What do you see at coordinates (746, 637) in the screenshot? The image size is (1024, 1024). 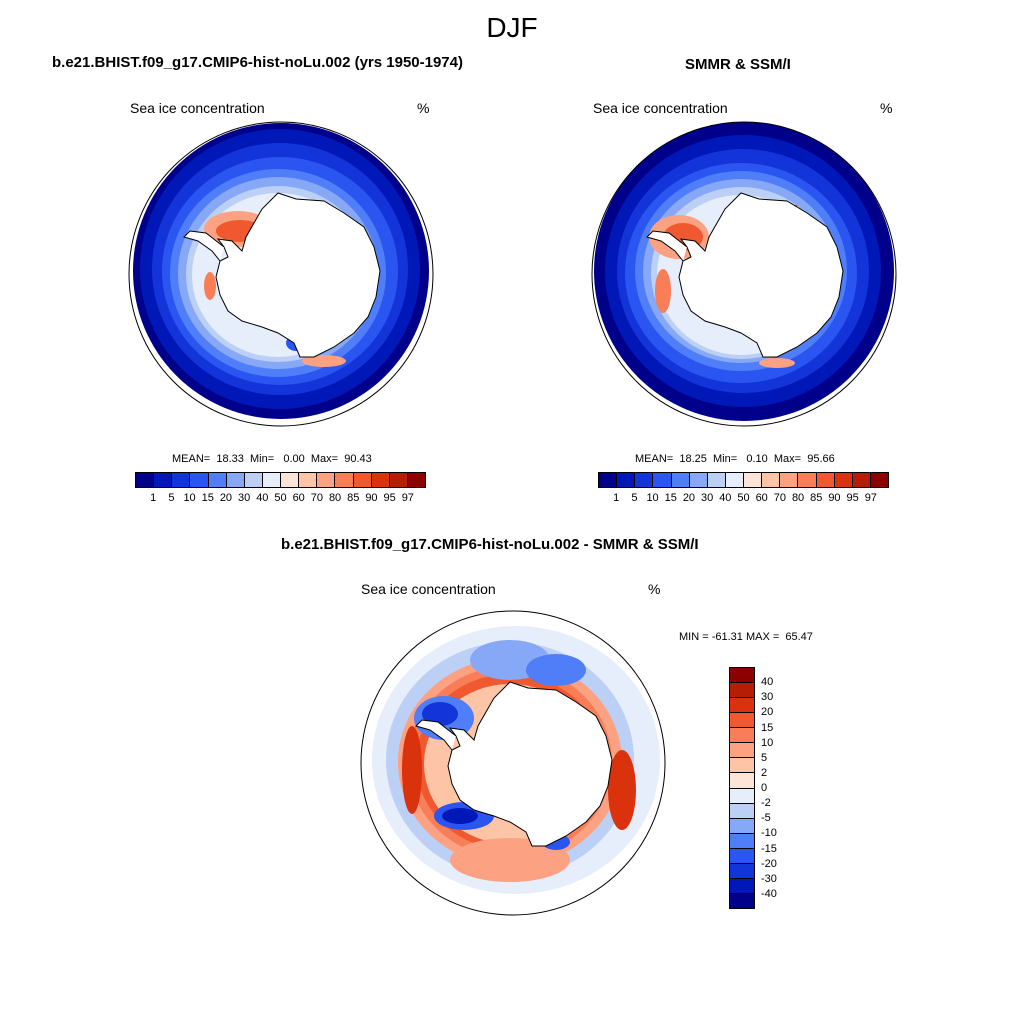 I see `panel-3-minmax: MIN = -61.31 MAX = 65.47` at bounding box center [746, 637].